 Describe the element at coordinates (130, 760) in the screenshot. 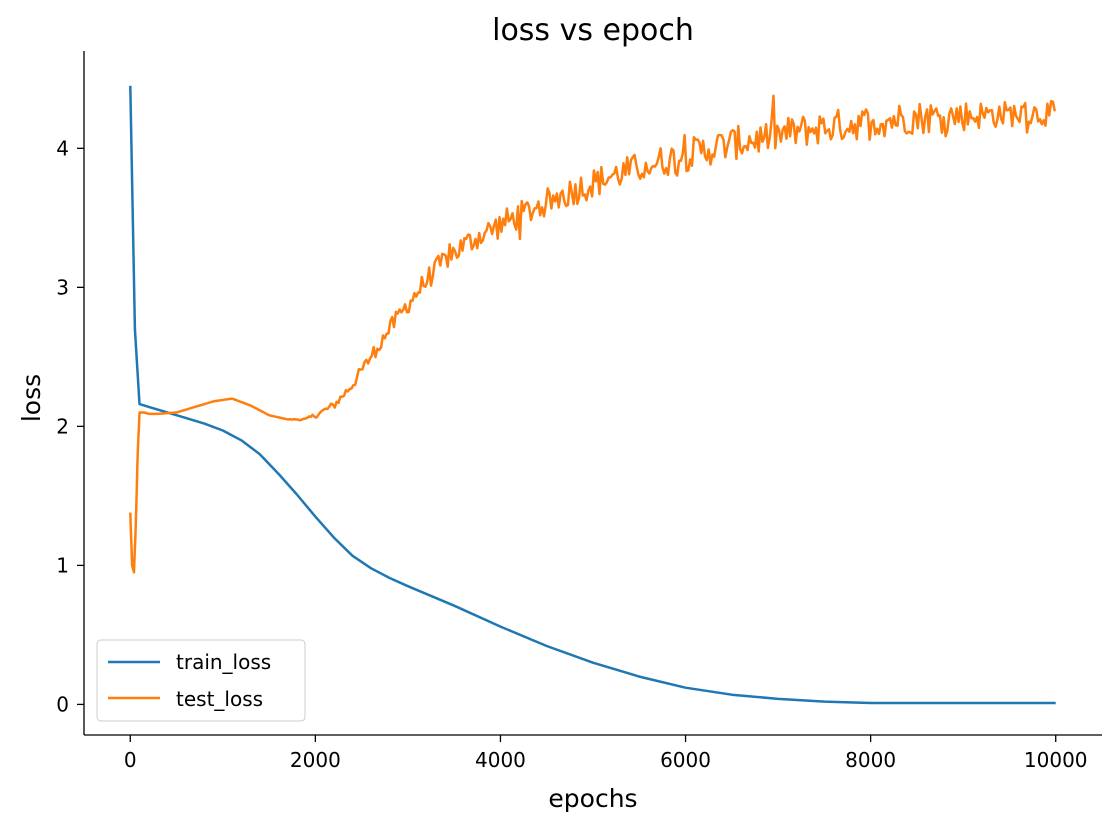

I see `x-tick-label: 0` at that location.